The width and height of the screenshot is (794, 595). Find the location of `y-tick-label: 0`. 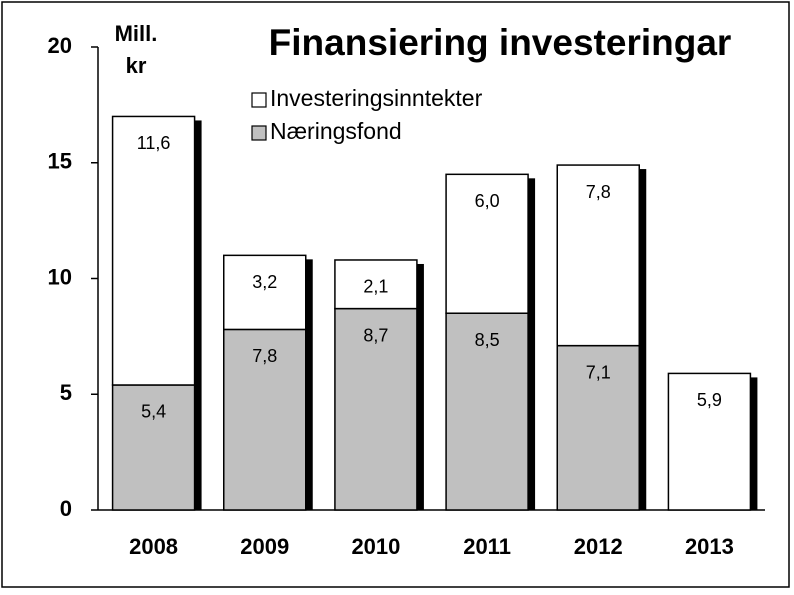

y-tick-label: 0 is located at coordinates (66, 508).